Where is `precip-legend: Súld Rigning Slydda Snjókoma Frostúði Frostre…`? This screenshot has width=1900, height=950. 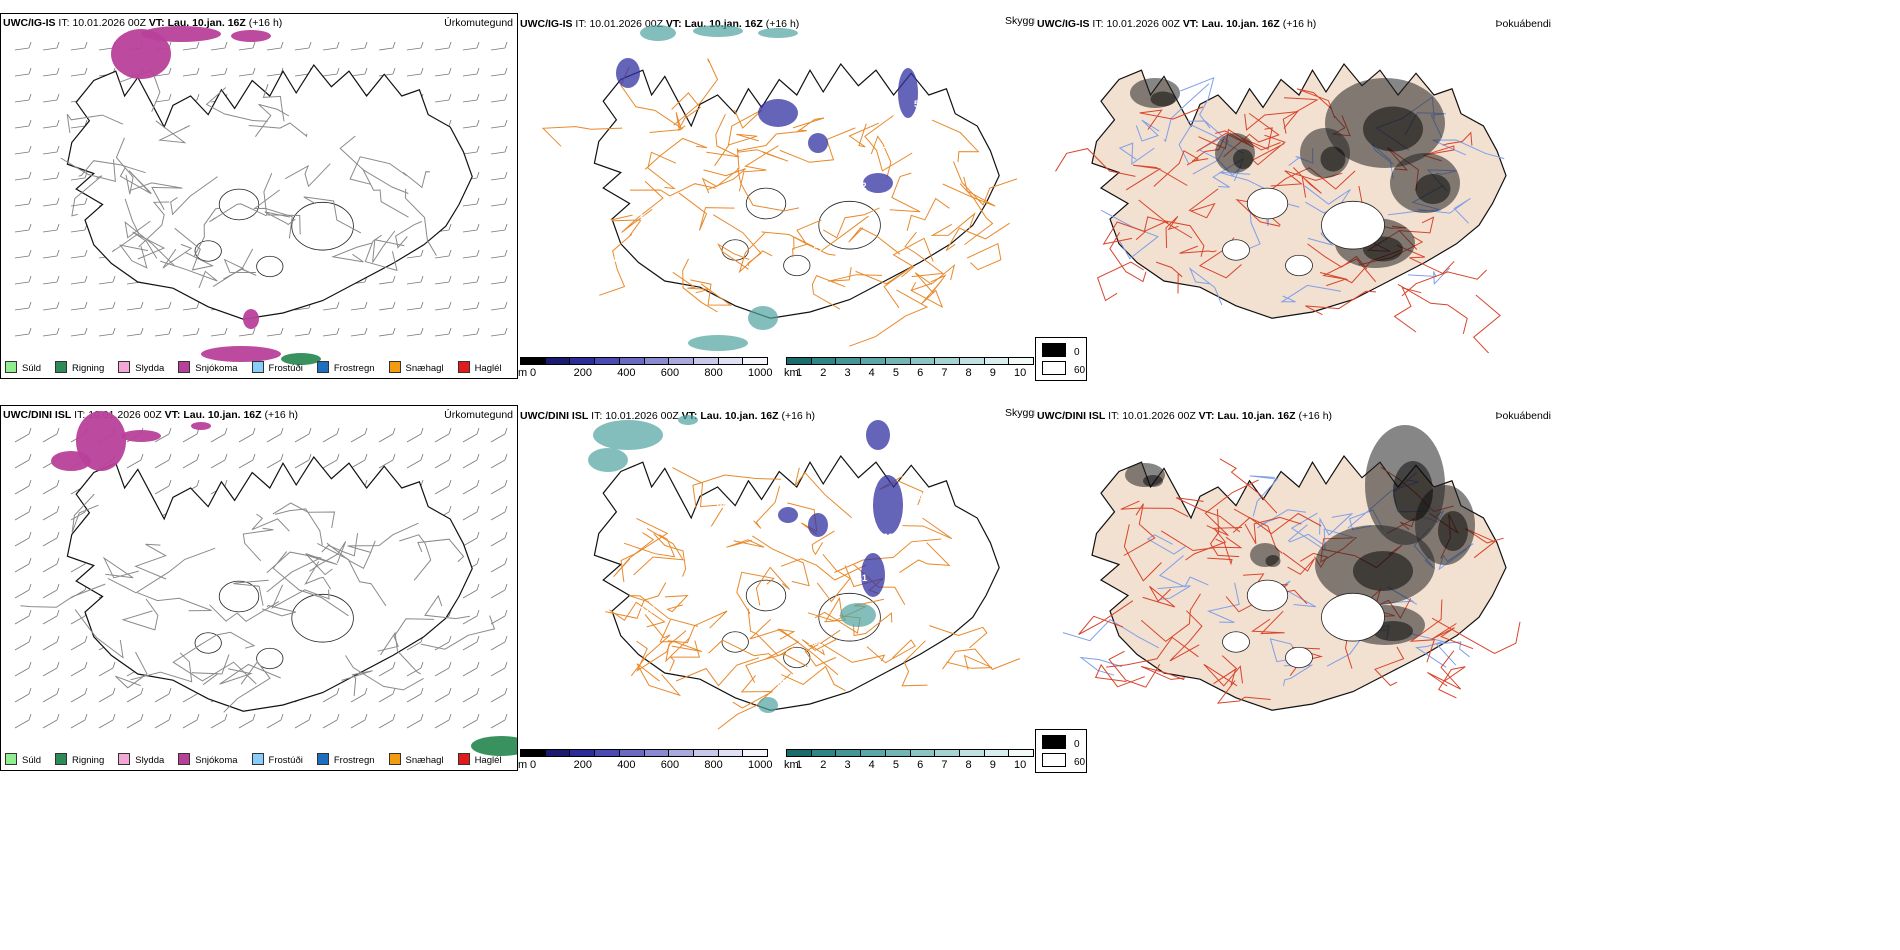 precip-legend: Súld Rigning Slydda Snjókoma Frostúði Frostre… is located at coordinates (260, 759).